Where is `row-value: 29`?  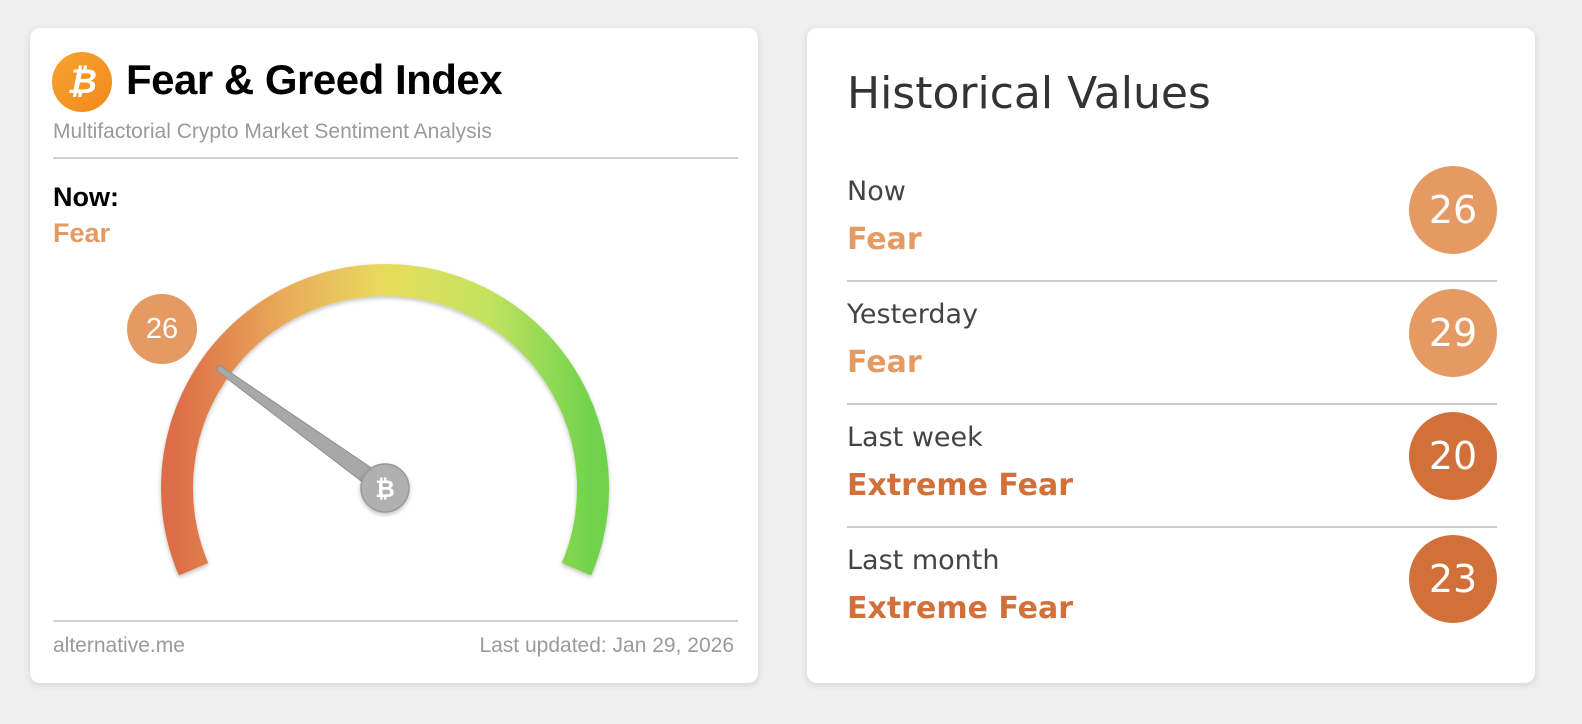
row-value: 29 is located at coordinates (1453, 333).